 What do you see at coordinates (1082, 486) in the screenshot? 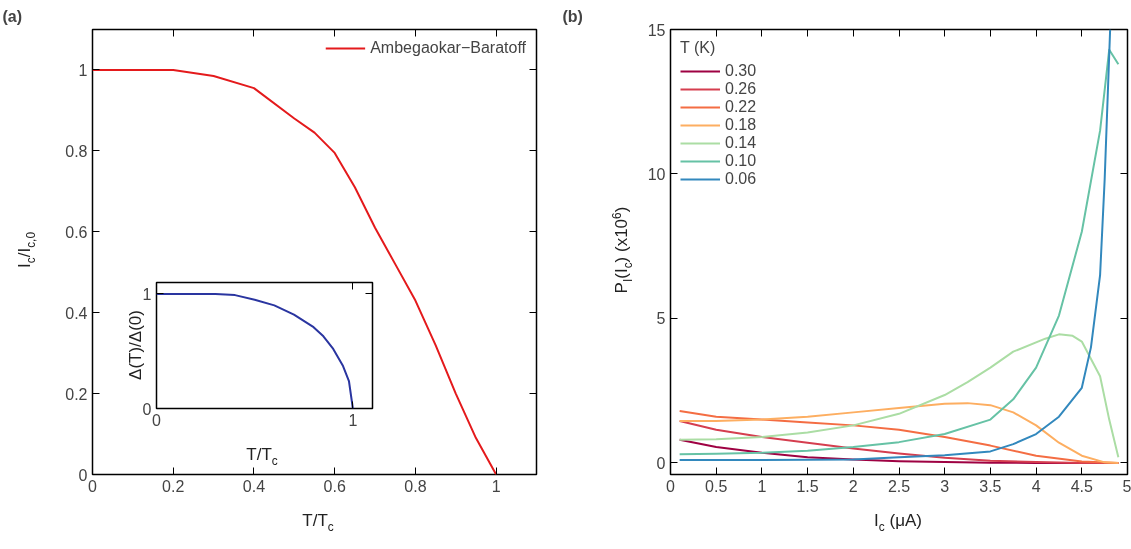
I see `x-tick-label: 4.5` at bounding box center [1082, 486].